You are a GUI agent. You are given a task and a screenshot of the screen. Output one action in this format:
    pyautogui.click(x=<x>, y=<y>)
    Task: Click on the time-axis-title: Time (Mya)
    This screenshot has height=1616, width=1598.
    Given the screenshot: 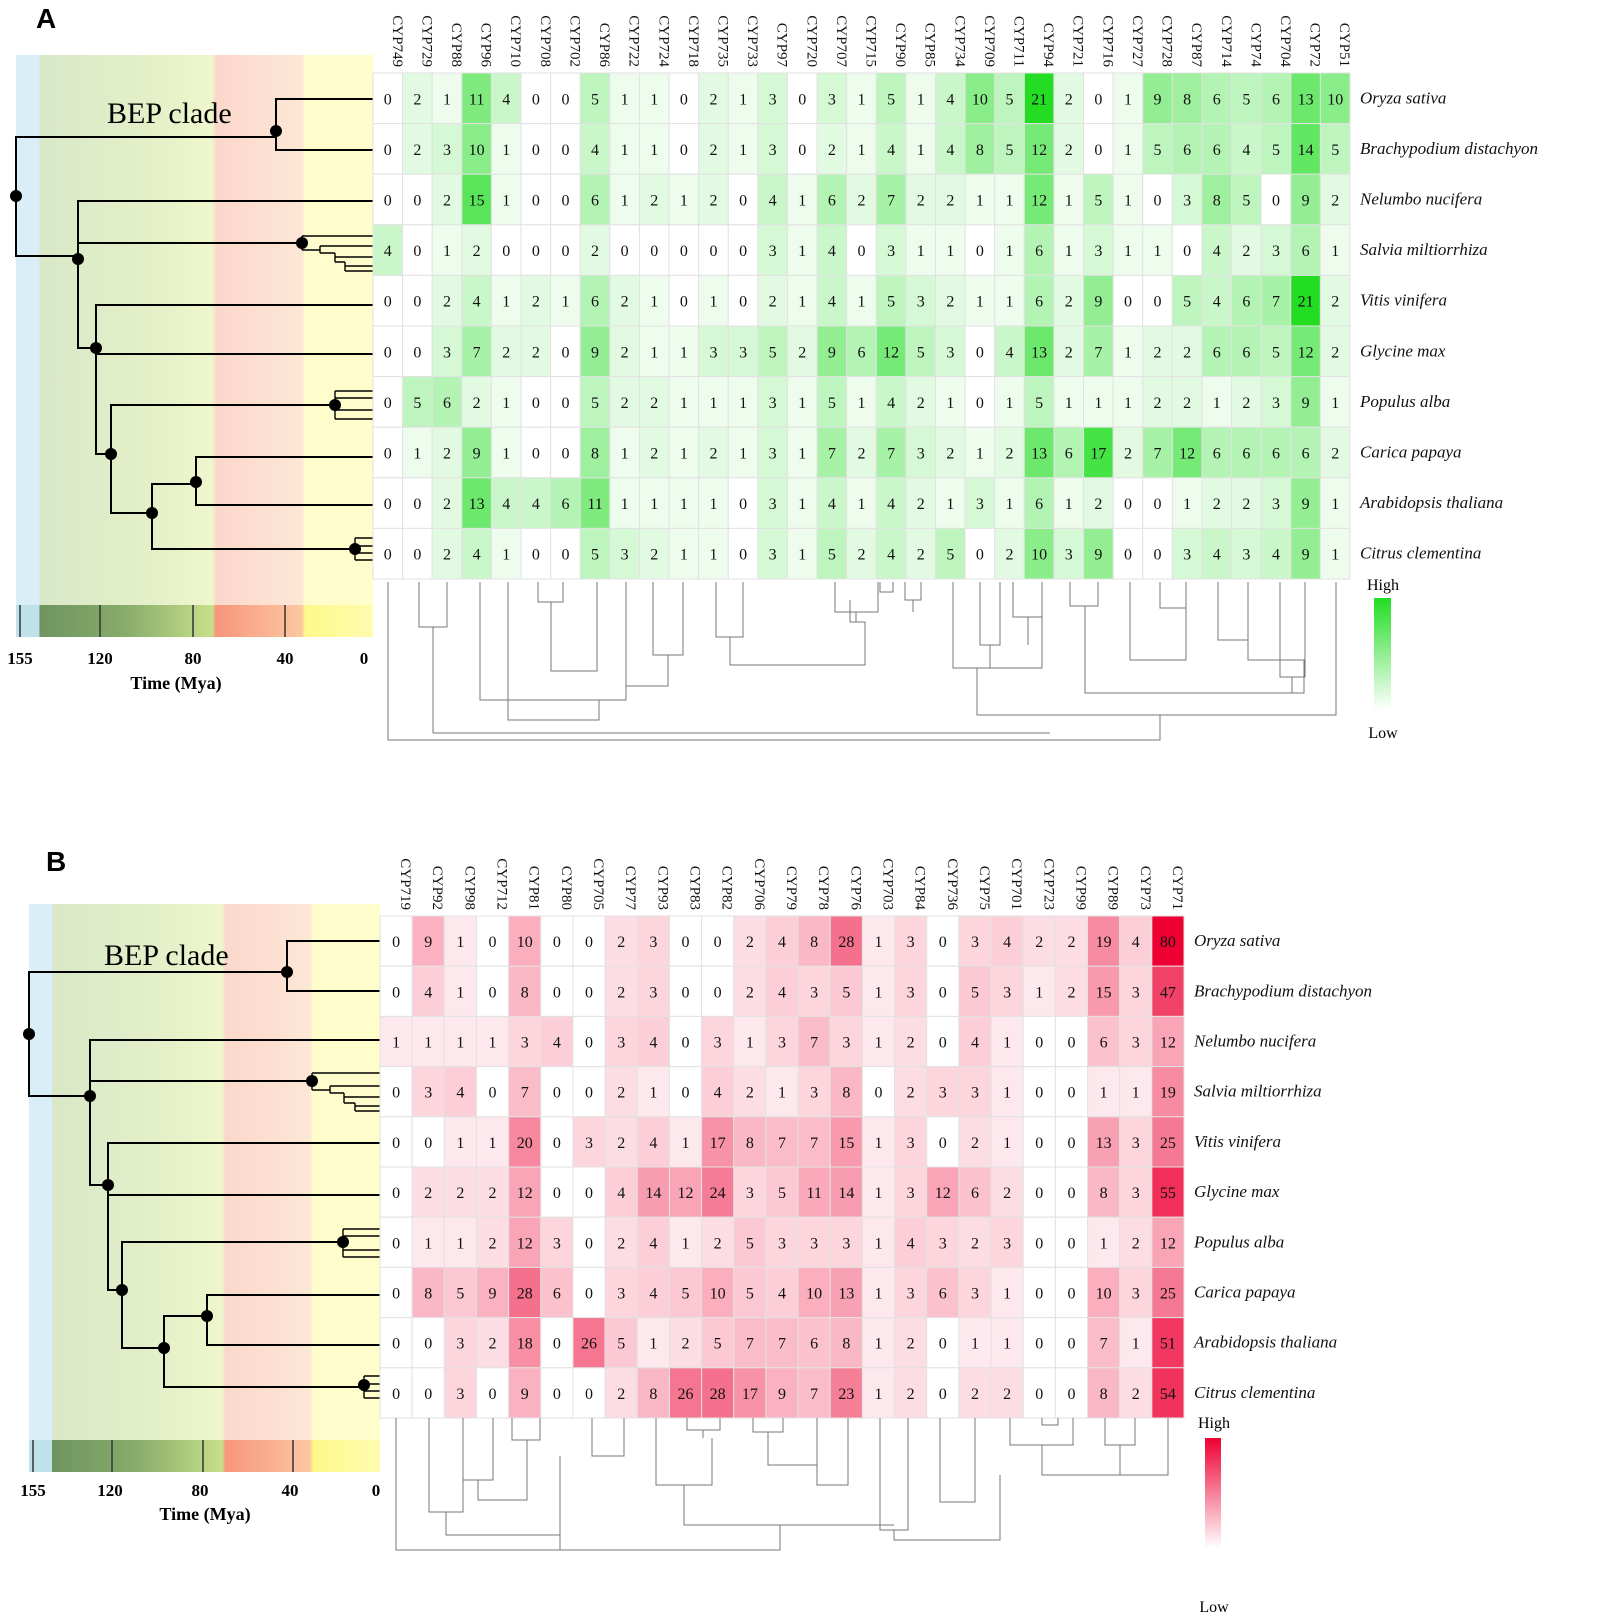 What is the action you would take?
    pyautogui.click(x=204, y=1514)
    